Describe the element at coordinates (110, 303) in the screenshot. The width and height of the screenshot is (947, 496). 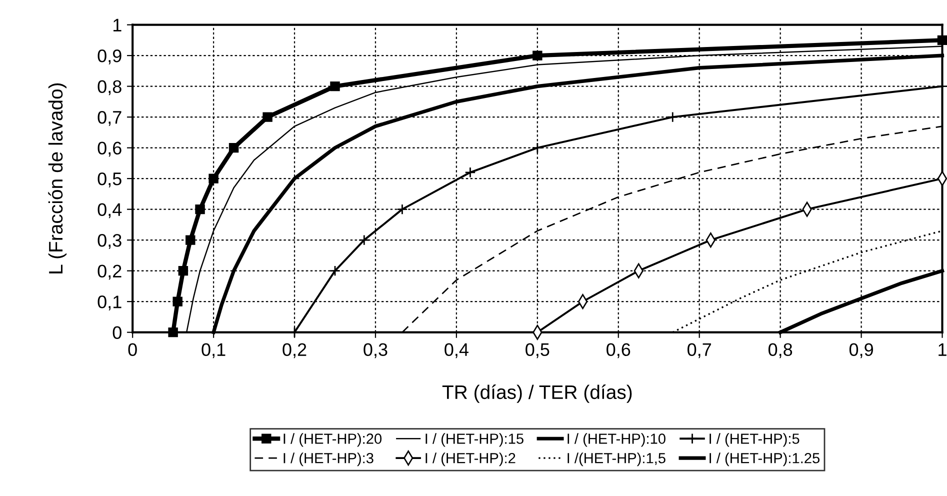
I see `y-tick-label: 0,1` at that location.